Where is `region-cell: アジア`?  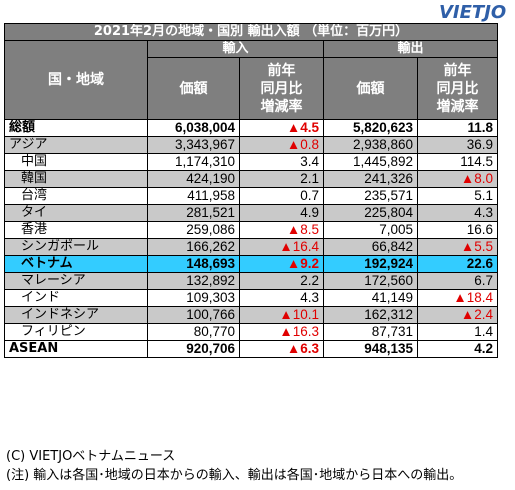
region-cell: アジア is located at coordinates (76, 145).